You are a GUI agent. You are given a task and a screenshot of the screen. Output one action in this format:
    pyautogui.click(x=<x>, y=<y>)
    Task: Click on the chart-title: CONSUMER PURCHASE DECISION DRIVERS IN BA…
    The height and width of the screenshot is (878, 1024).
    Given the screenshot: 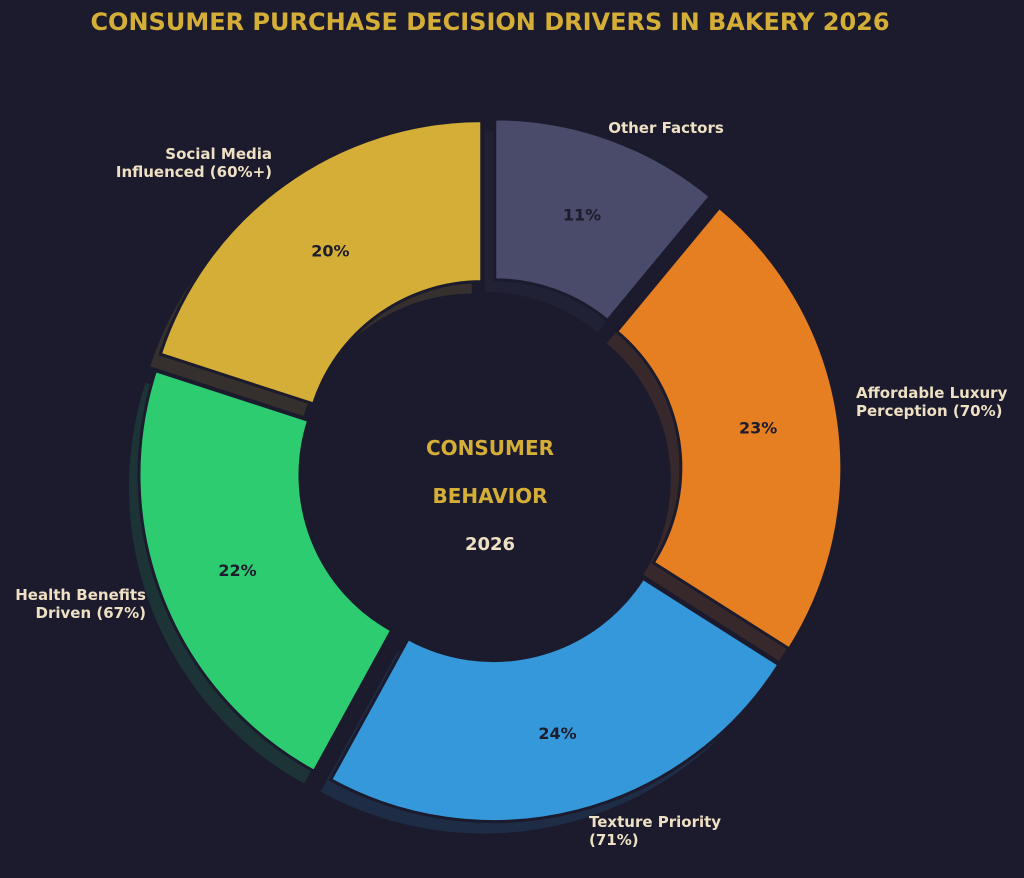 What is the action you would take?
    pyautogui.click(x=489, y=22)
    